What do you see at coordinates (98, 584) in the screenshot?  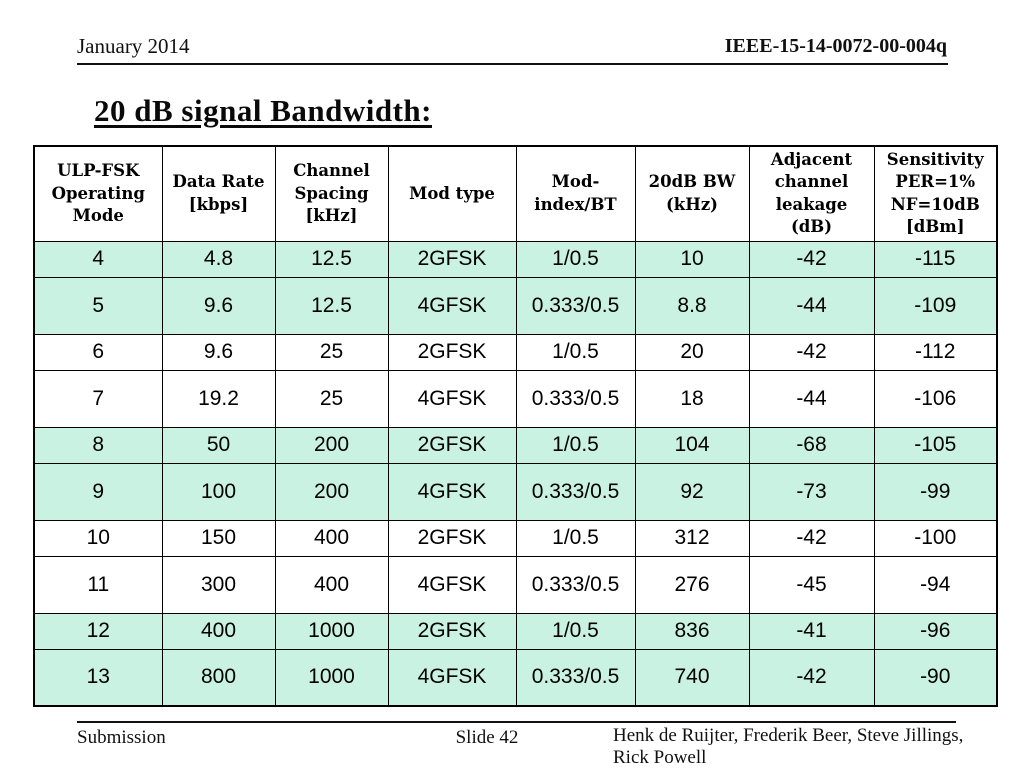 I see `table-cell: 11` at bounding box center [98, 584].